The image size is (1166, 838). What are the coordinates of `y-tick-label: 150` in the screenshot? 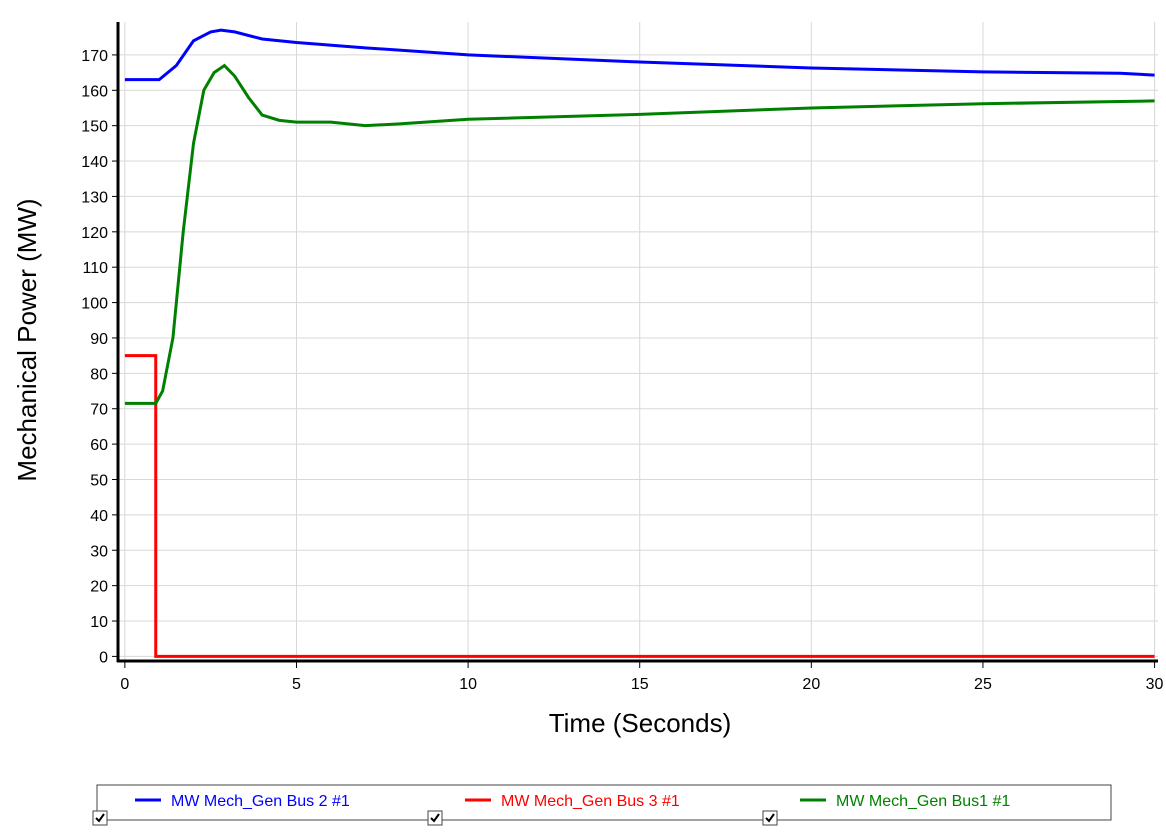 It's located at (94, 127).